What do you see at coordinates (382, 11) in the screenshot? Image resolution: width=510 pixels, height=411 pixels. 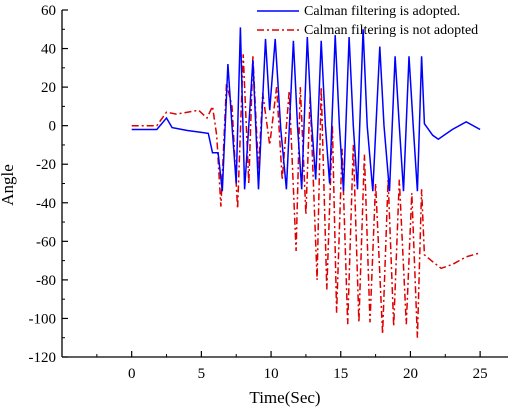 I see `legend-label-adopted: Calman filtering is adopted.` at bounding box center [382, 11].